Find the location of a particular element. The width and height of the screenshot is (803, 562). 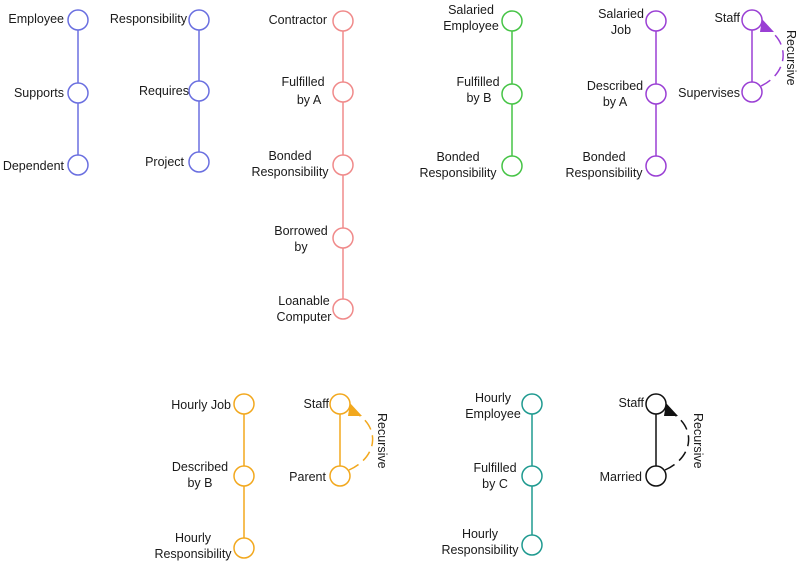

label-bonded-responsibility-line1: Bonded is located at coordinates (289, 156).